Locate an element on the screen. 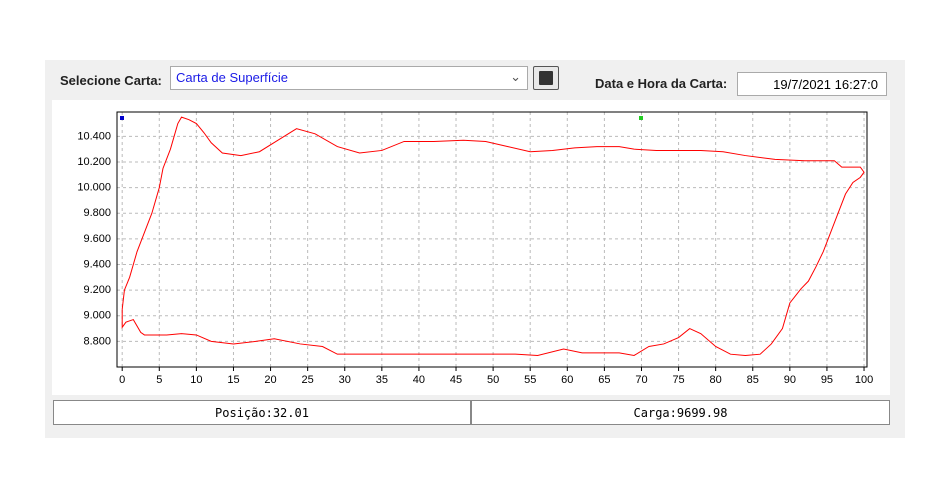 The height and width of the screenshot is (500, 950). x-tick-label: 20 is located at coordinates (270, 380).